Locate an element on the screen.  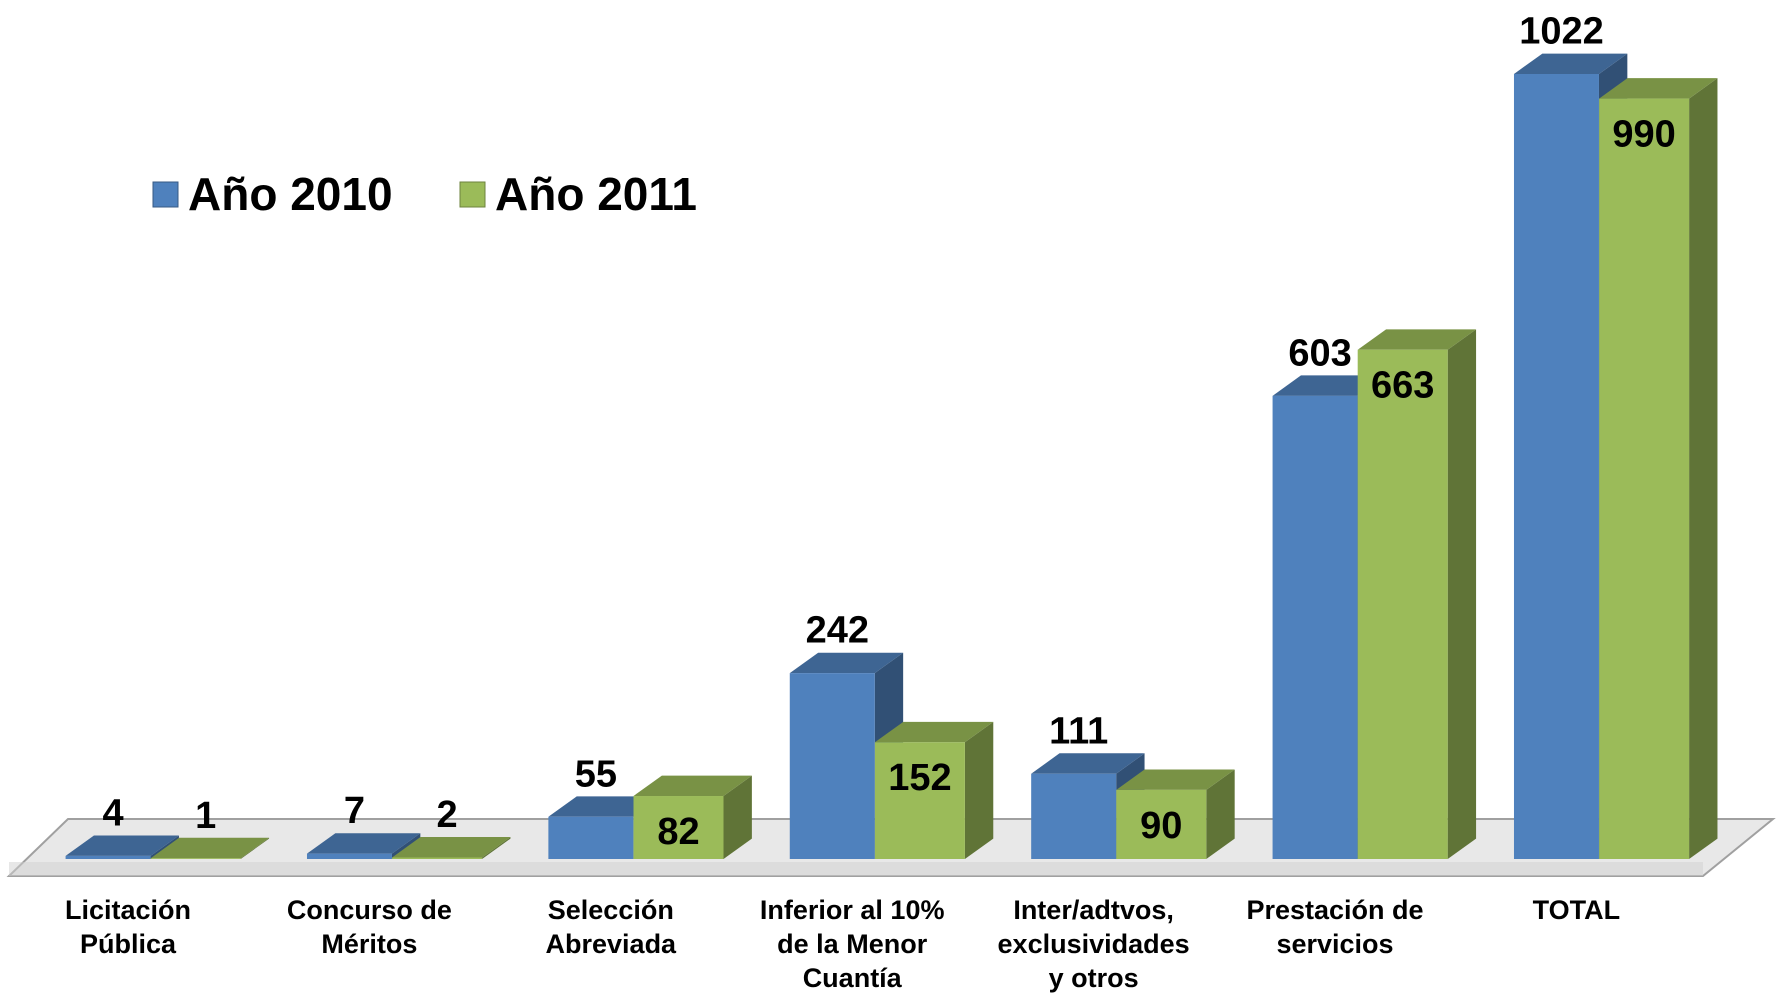
x-tick-label: Concurso de Méritos is located at coordinates (369, 927).